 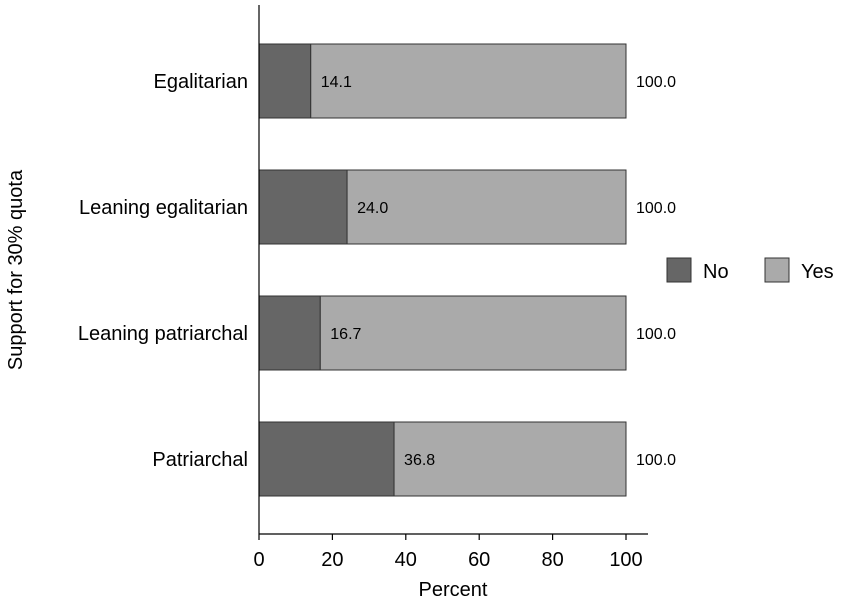 What do you see at coordinates (163, 208) in the screenshot?
I see `category-label: Leaning egalitarian` at bounding box center [163, 208].